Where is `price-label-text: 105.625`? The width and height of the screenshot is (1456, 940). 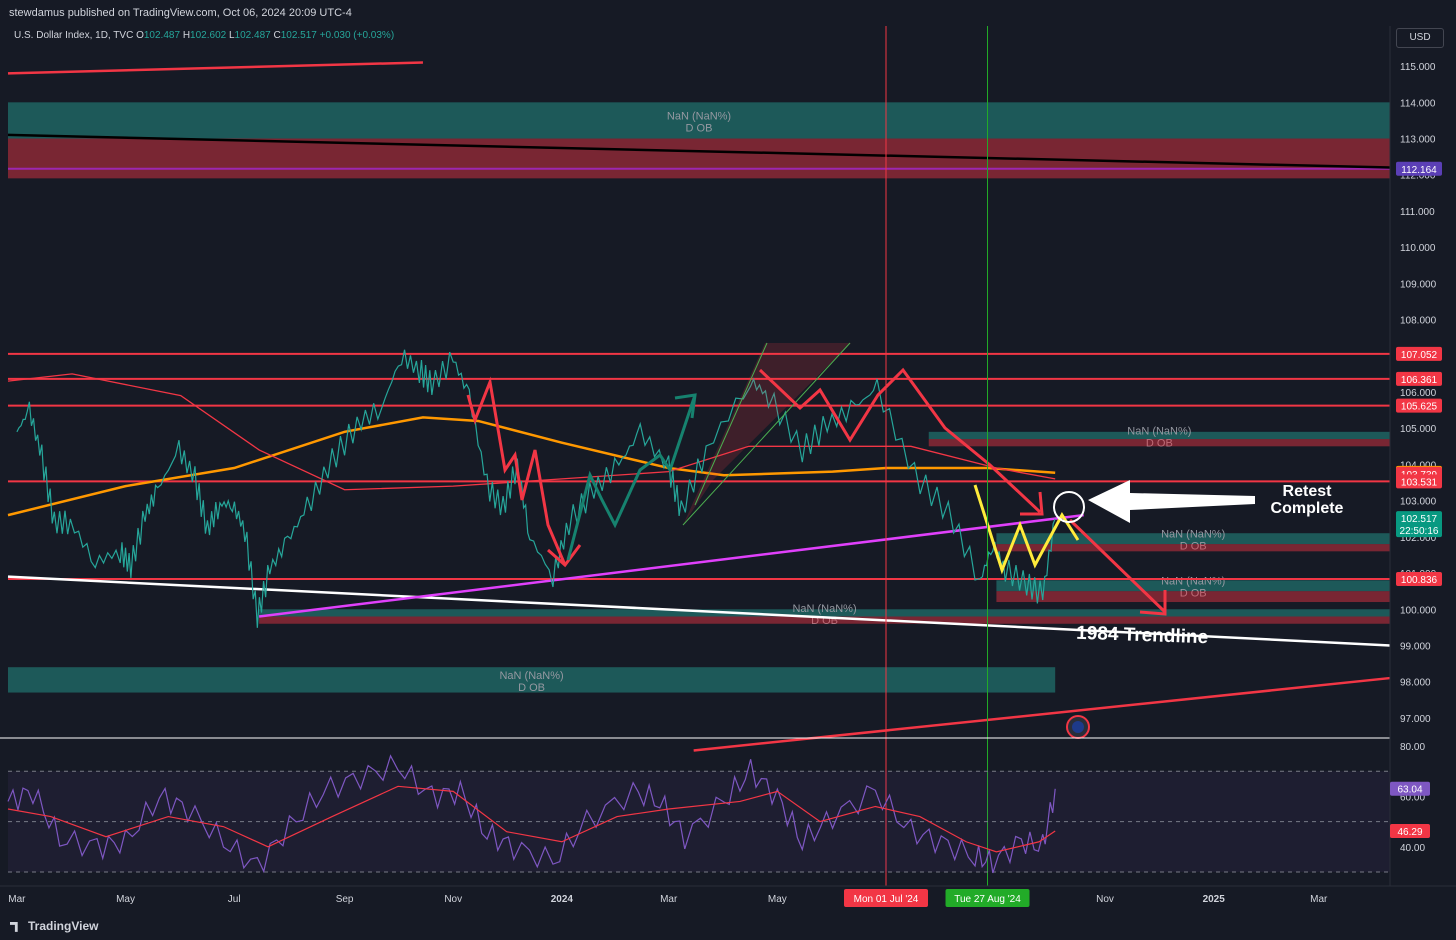
price-label-text: 105.625 is located at coordinates (1419, 407).